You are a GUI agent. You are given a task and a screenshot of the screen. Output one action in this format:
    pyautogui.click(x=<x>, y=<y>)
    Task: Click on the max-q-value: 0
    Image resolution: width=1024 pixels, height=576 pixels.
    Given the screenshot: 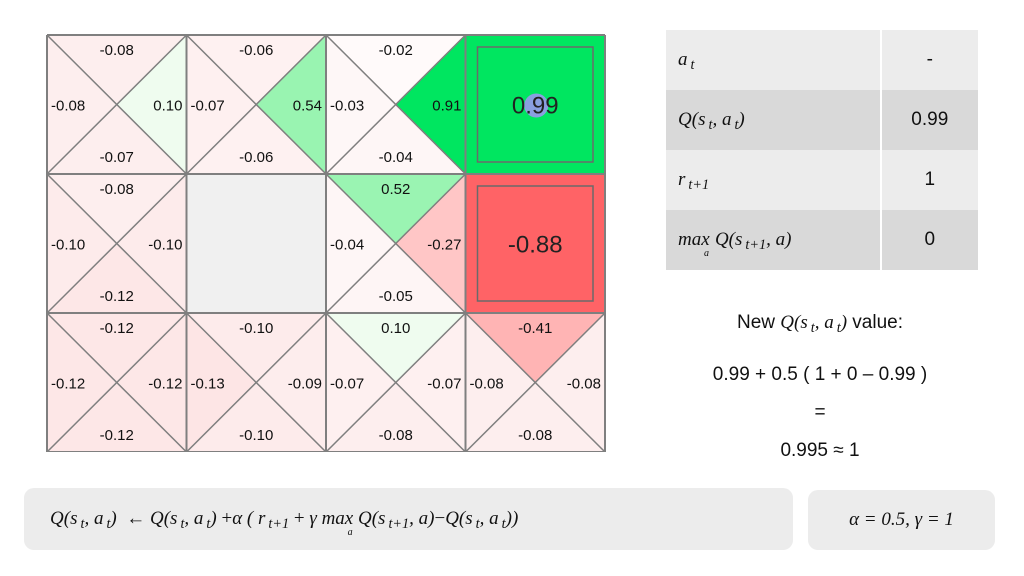 What is the action you would take?
    pyautogui.click(x=928, y=240)
    